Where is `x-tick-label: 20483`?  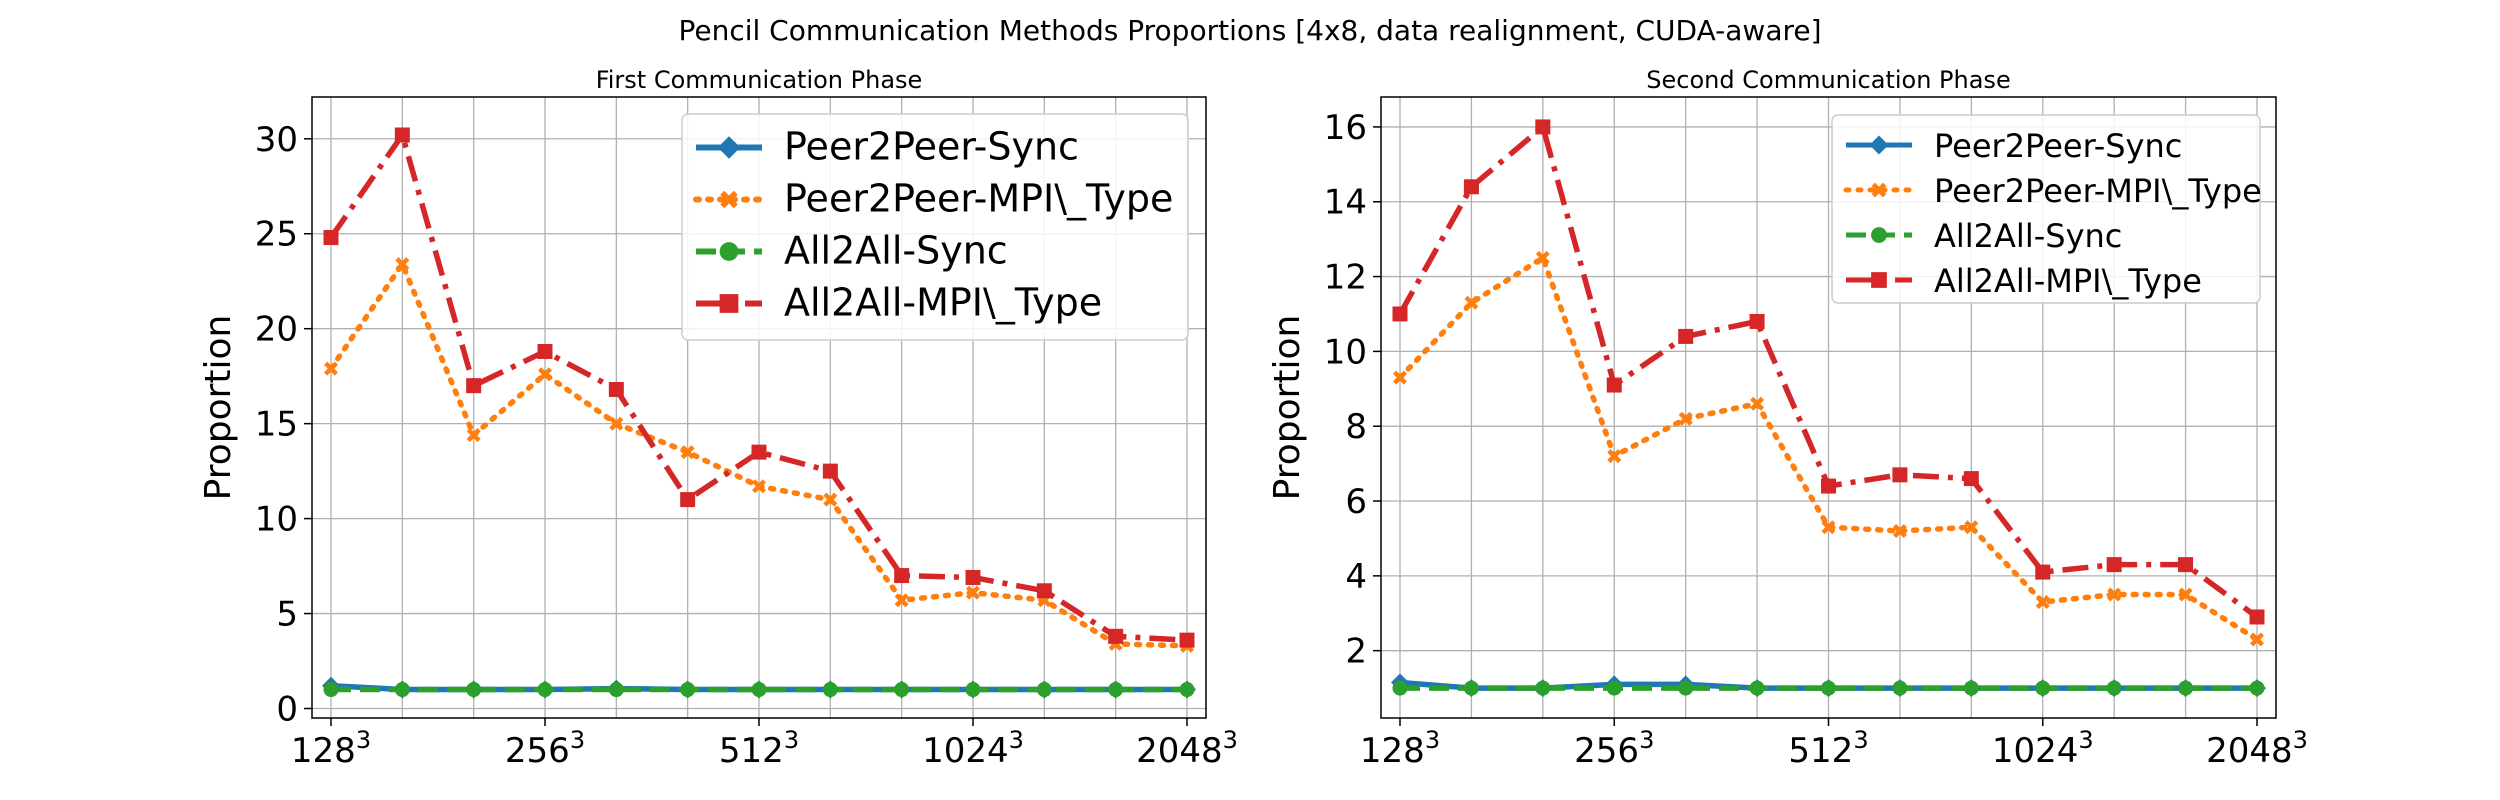
x-tick-label: 20483 is located at coordinates (1187, 748).